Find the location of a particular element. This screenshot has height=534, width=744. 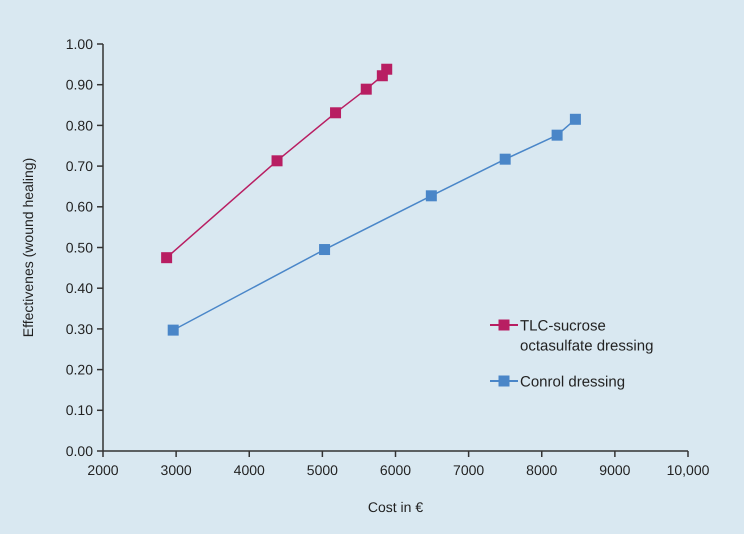

x-tick-label: 2000 is located at coordinates (103, 470).